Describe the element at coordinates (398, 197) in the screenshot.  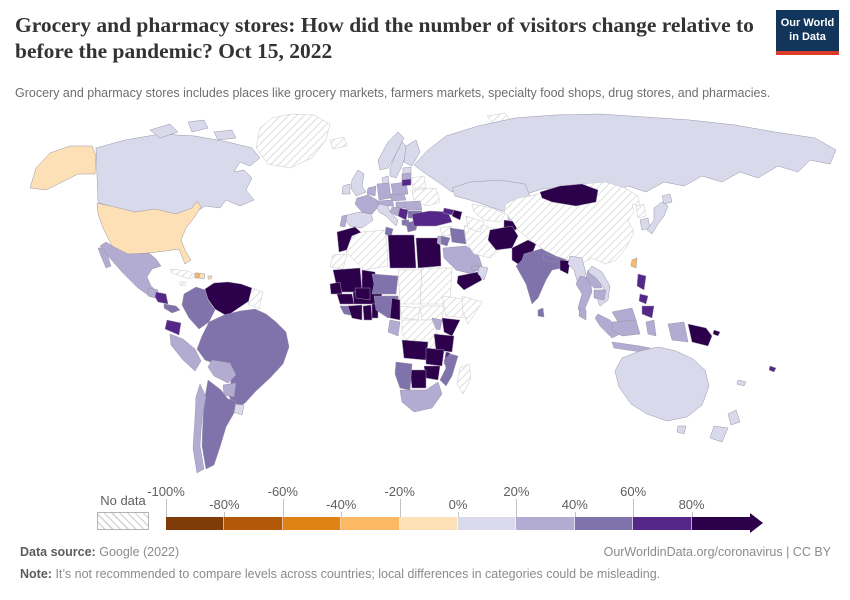
I see `country-czechia-slovakia` at that location.